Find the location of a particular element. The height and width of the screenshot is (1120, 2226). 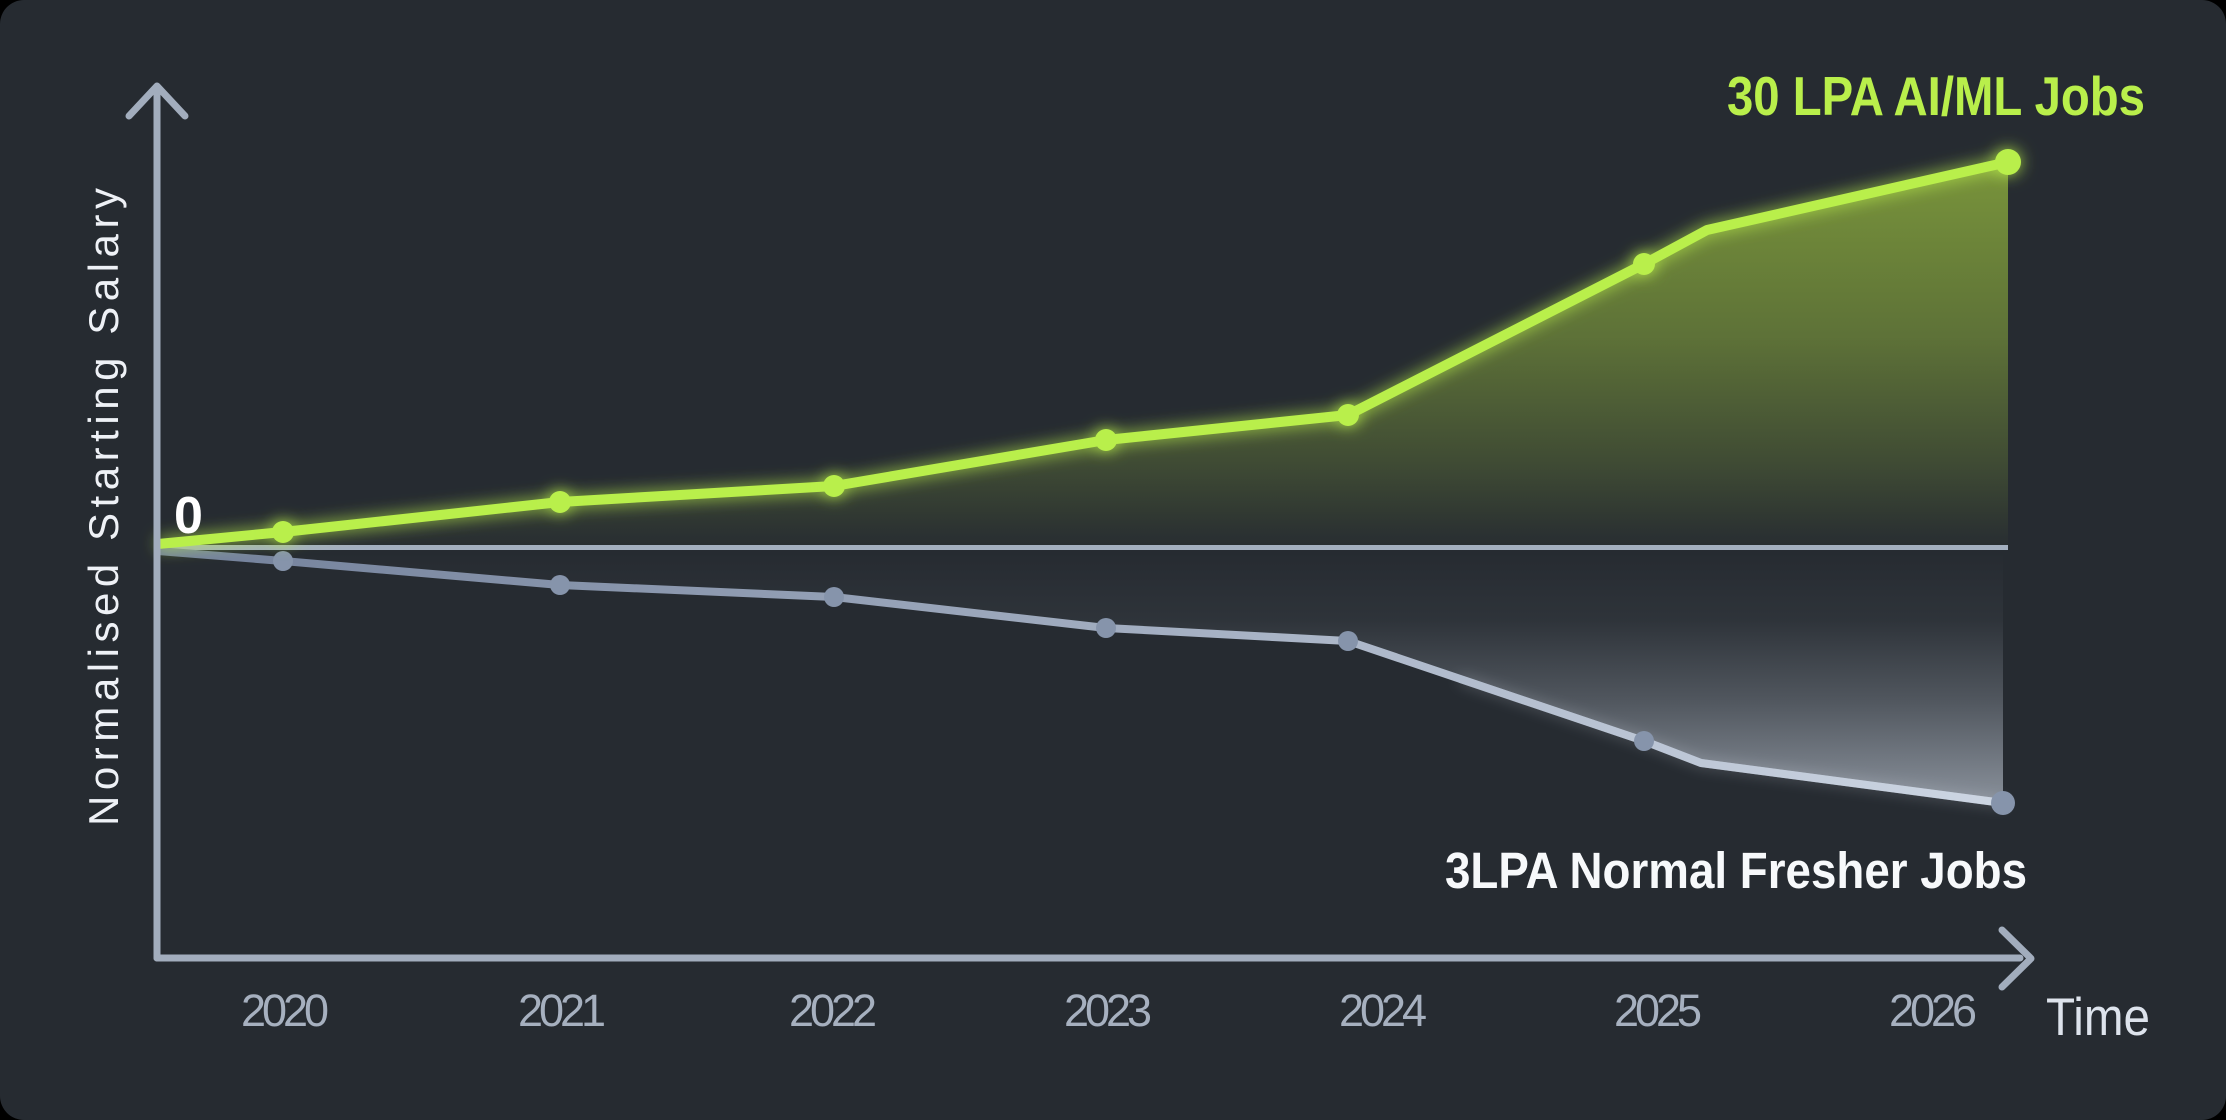

svg-text: 0 is located at coordinates (188, 516).